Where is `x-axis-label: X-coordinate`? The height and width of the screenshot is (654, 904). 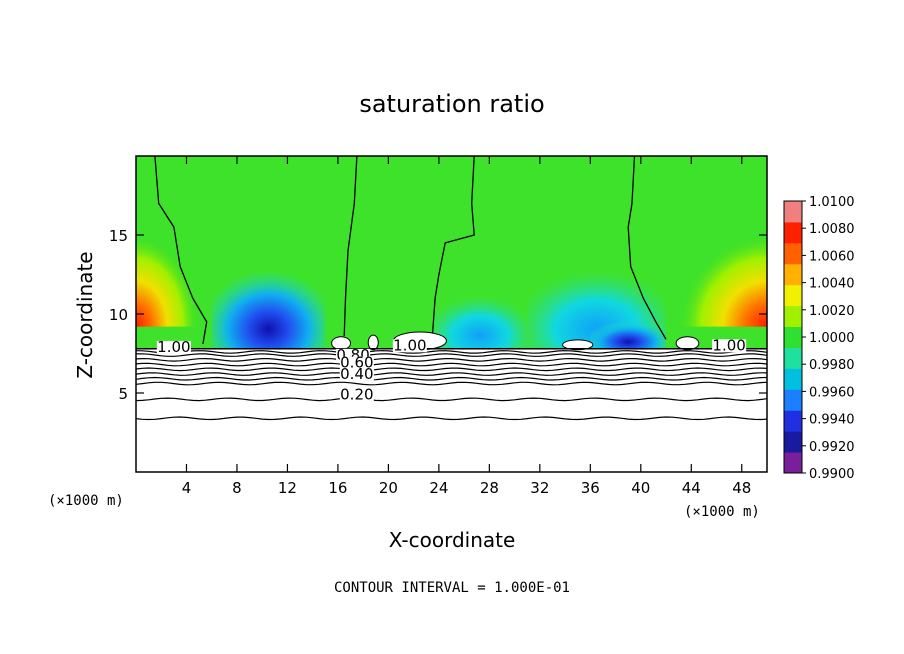 x-axis-label: X-coordinate is located at coordinates (452, 540).